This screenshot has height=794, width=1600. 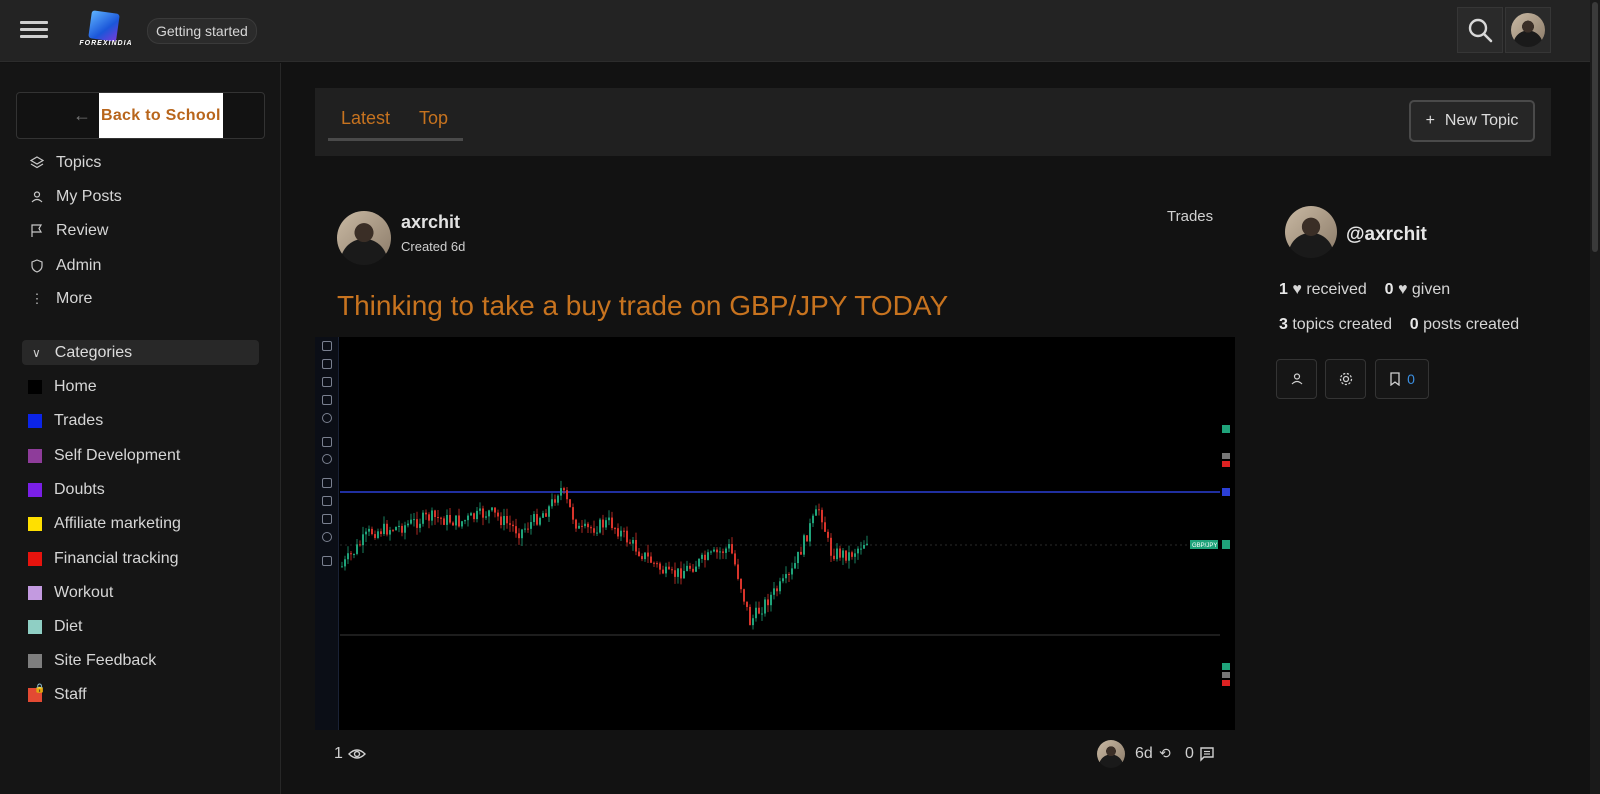 What do you see at coordinates (66, 490) in the screenshot?
I see `category-item-doubts: Doubts` at bounding box center [66, 490].